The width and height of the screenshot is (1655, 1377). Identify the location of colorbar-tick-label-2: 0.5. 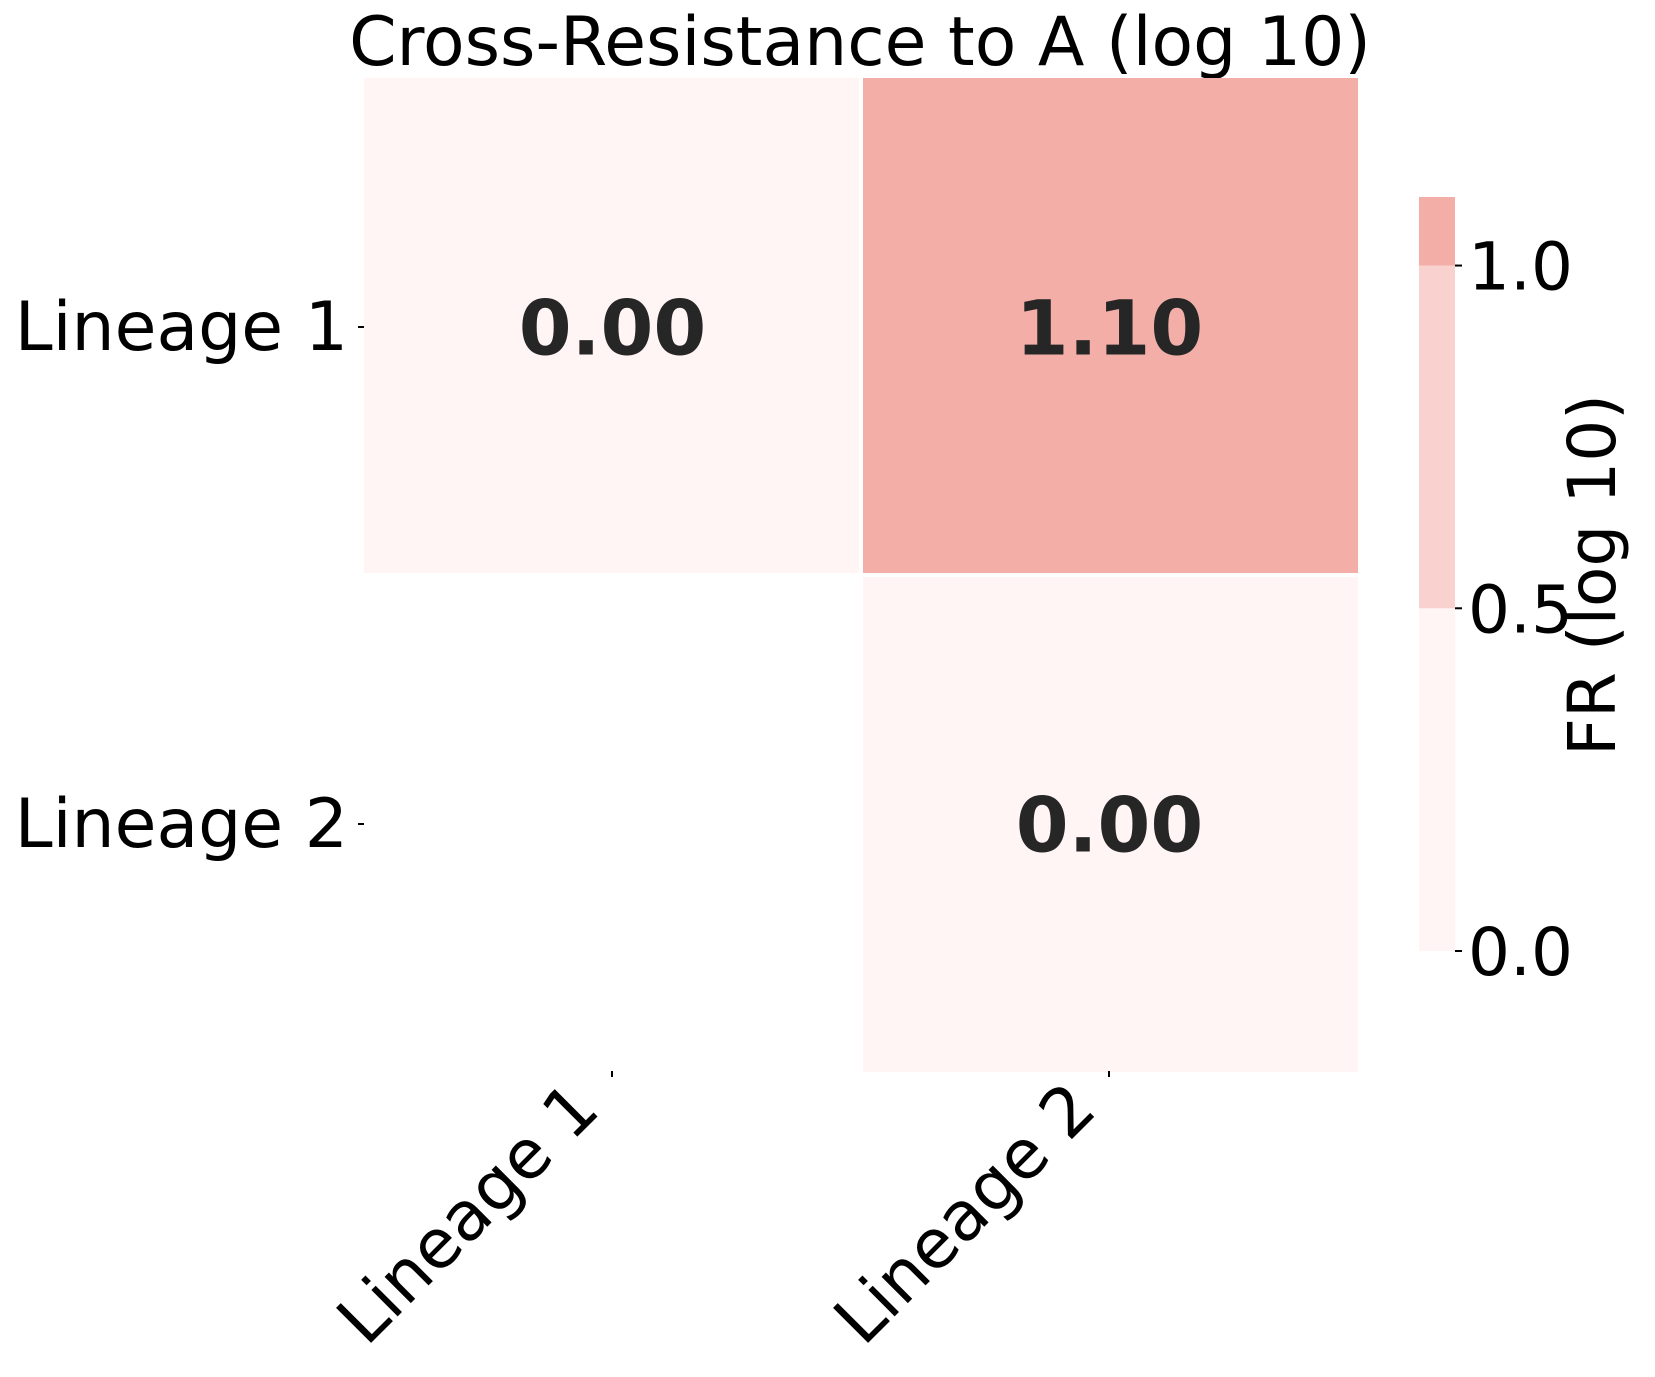
(1520, 609).